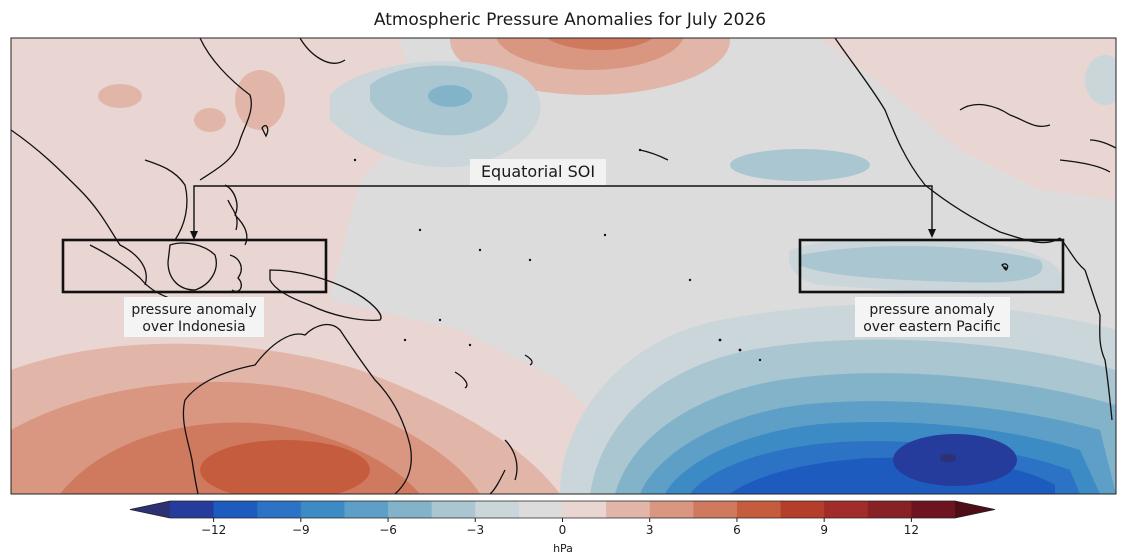 The height and width of the screenshot is (557, 1140). I want to click on eastern-pacific-label-line1: pressure anomaly, so click(931, 310).